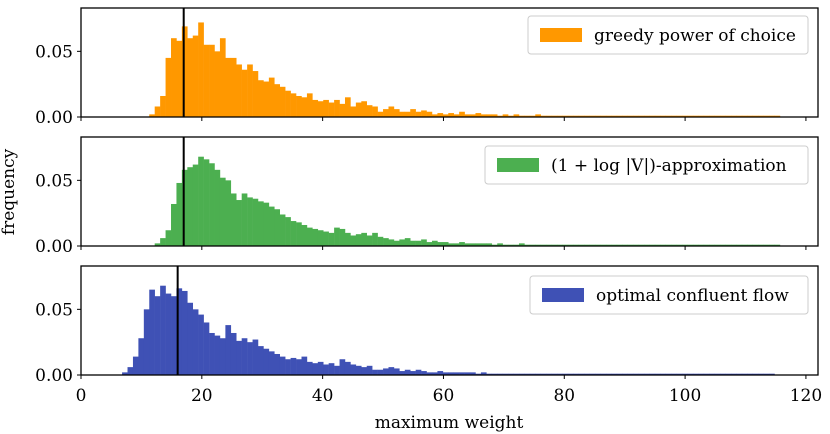 This screenshot has height=434, width=830. What do you see at coordinates (806, 396) in the screenshot?
I see `x-tick-label: 120` at bounding box center [806, 396].